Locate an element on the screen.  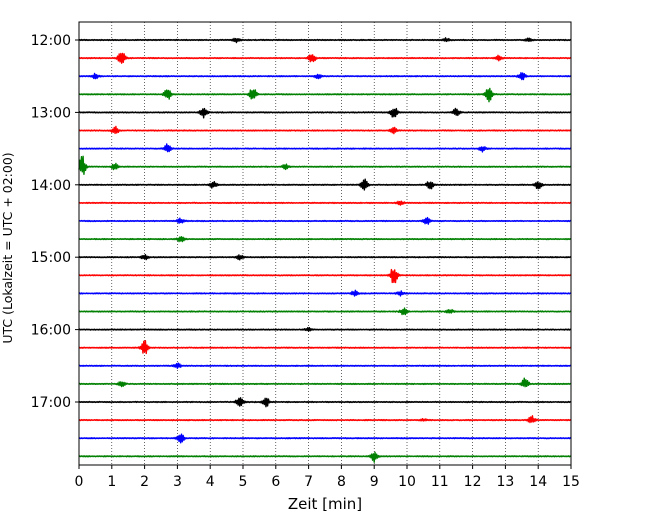
y-axis-label: UTC (Lokalzeit = UTC + 02:00) is located at coordinates (7, 247).